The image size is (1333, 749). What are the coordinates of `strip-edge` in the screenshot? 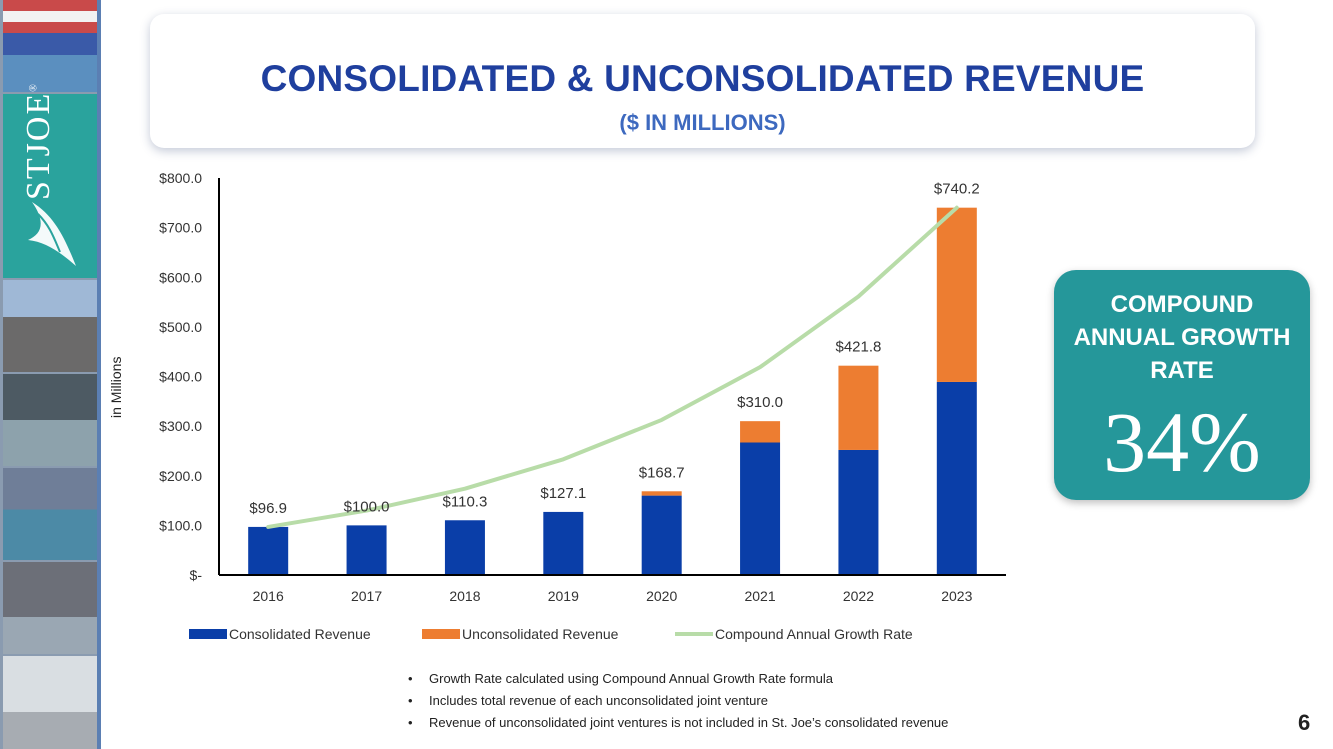 It's located at (99, 374).